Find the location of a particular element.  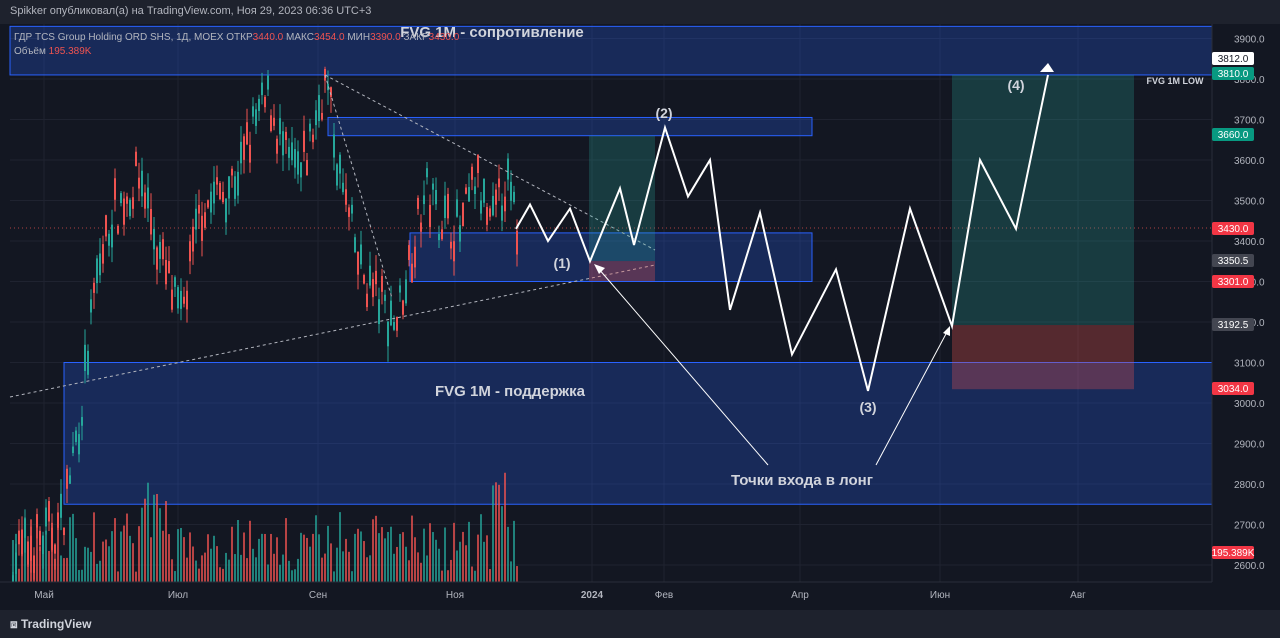

price-label: 3810.0 is located at coordinates (1233, 73).